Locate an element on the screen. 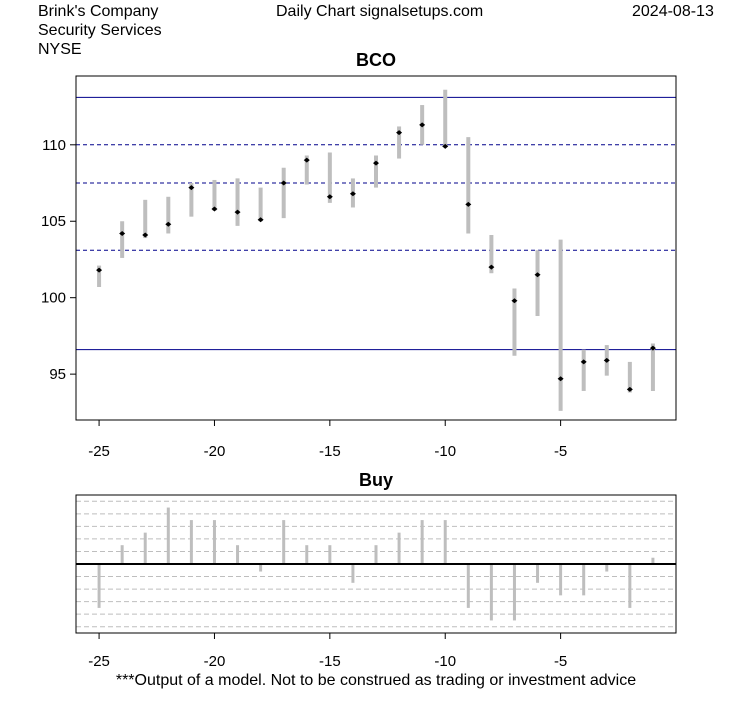 This screenshot has height=708, width=753. company-name: Brink's Company is located at coordinates (98, 11).